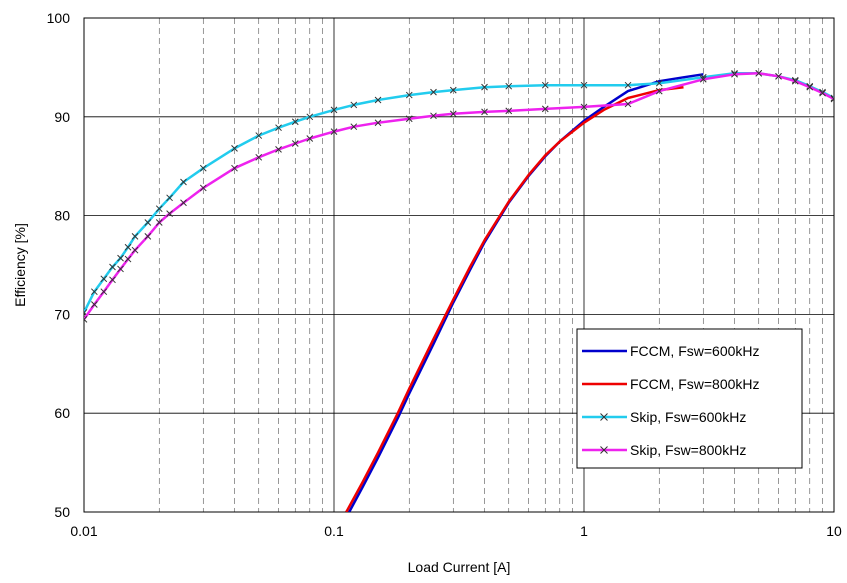  What do you see at coordinates (584, 531) in the screenshot?
I see `x-tick-label: 1` at bounding box center [584, 531].